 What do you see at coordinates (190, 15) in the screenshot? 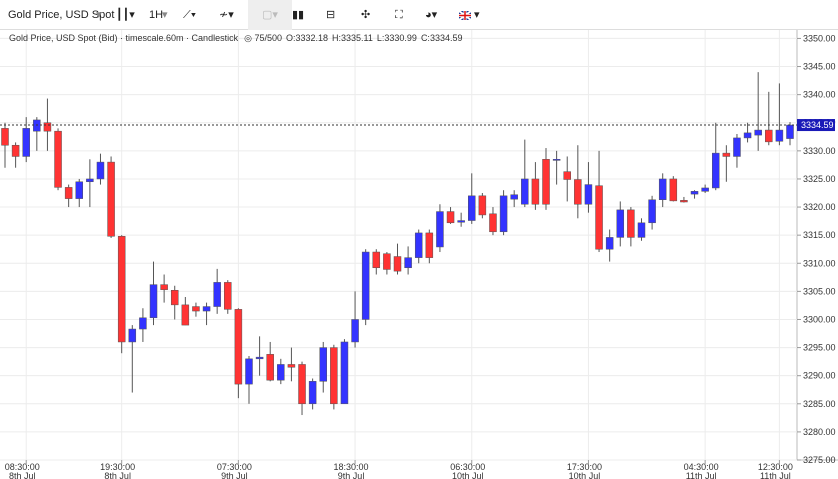
I see `draw-line-button: ⟋▾` at bounding box center [190, 15].